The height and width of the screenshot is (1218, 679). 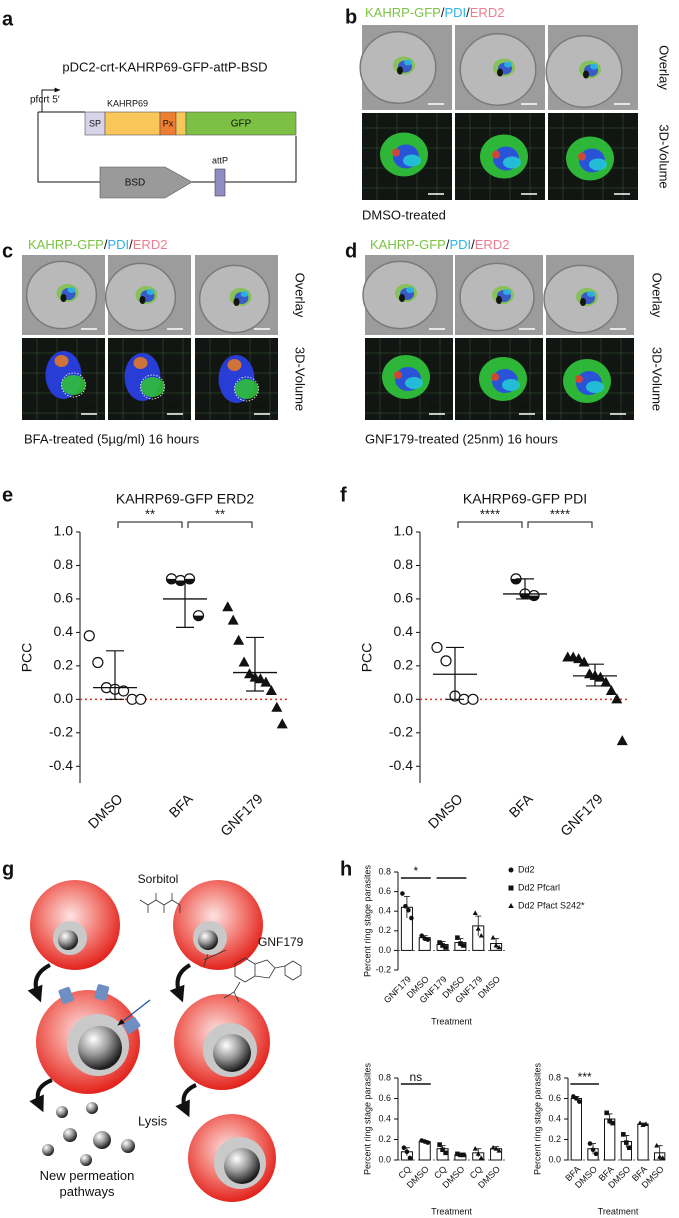 I want to click on gnf179-structure, so click(x=252, y=976).